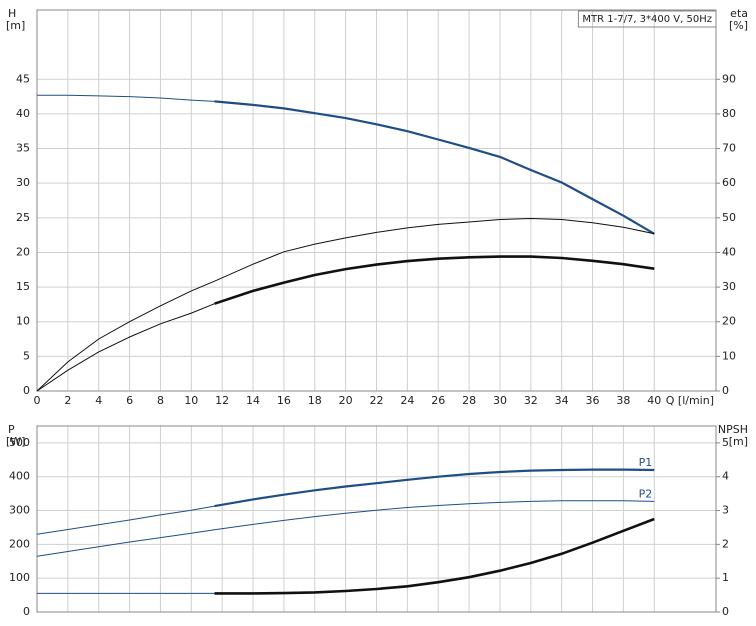  Describe the element at coordinates (23, 321) in the screenshot. I see `y-tick-label: 10` at that location.